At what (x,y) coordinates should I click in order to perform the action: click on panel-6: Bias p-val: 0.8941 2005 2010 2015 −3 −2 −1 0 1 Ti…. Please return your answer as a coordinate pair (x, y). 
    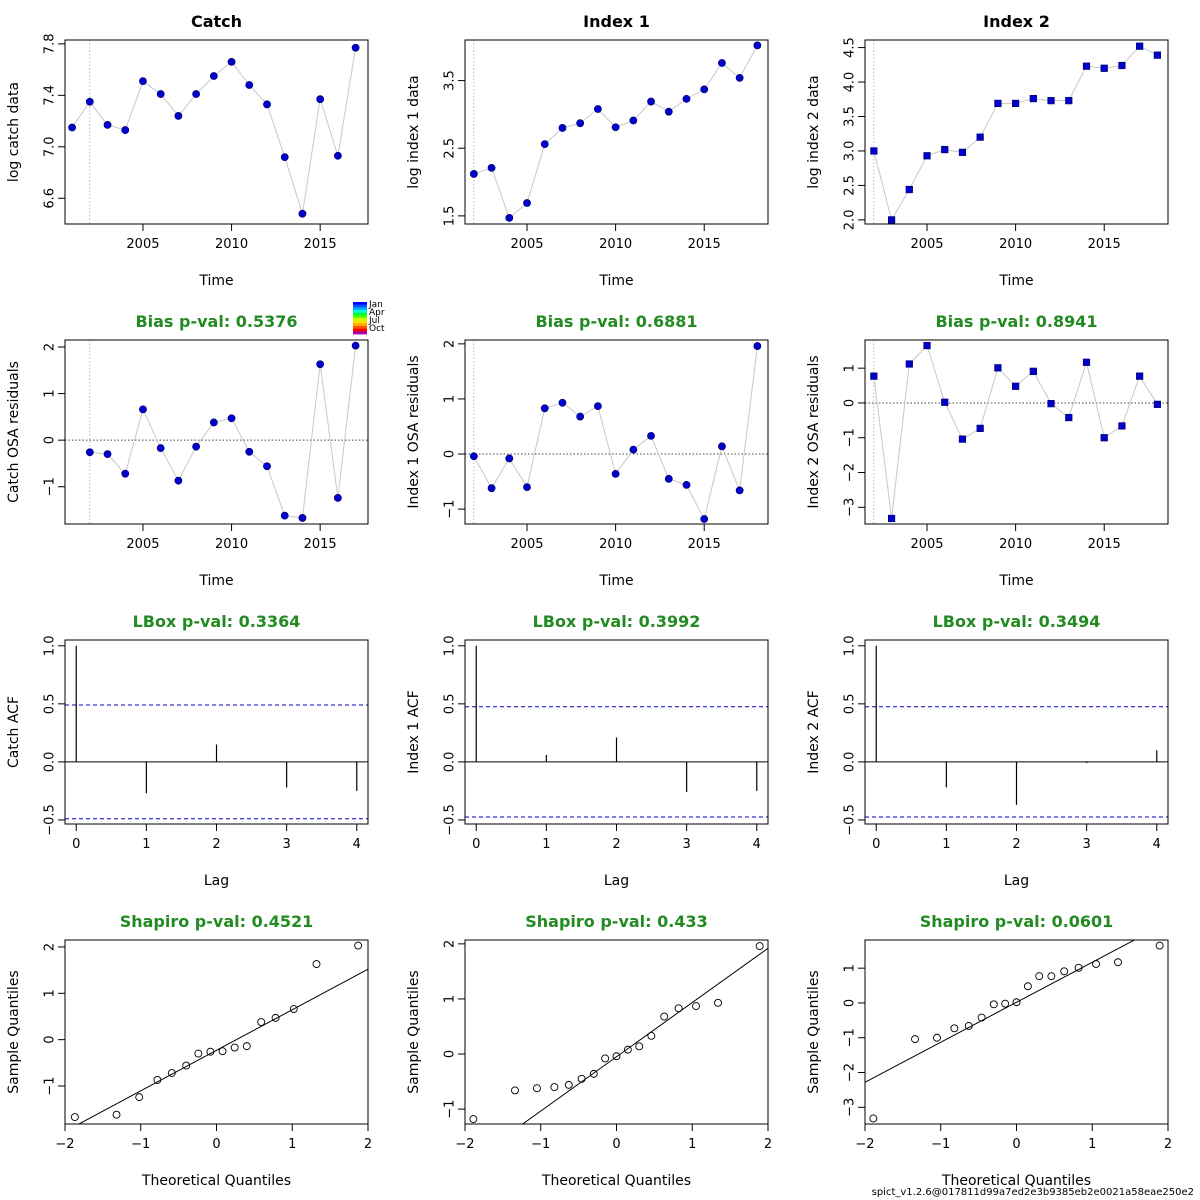
    Looking at the image, I should click on (987, 450).